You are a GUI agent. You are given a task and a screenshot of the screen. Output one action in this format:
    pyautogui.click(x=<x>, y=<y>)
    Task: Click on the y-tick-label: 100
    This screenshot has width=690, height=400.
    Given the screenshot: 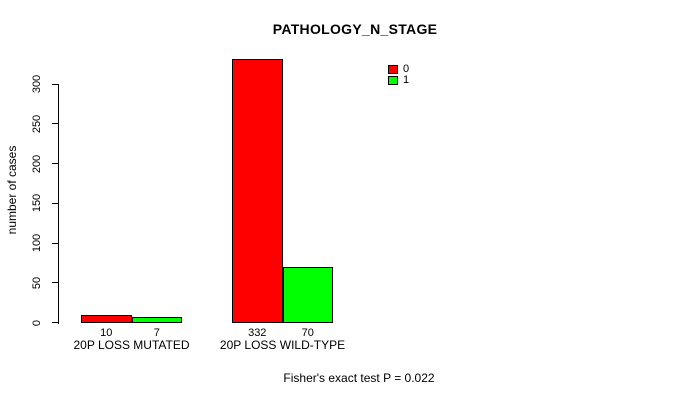 What is the action you would take?
    pyautogui.click(x=37, y=243)
    